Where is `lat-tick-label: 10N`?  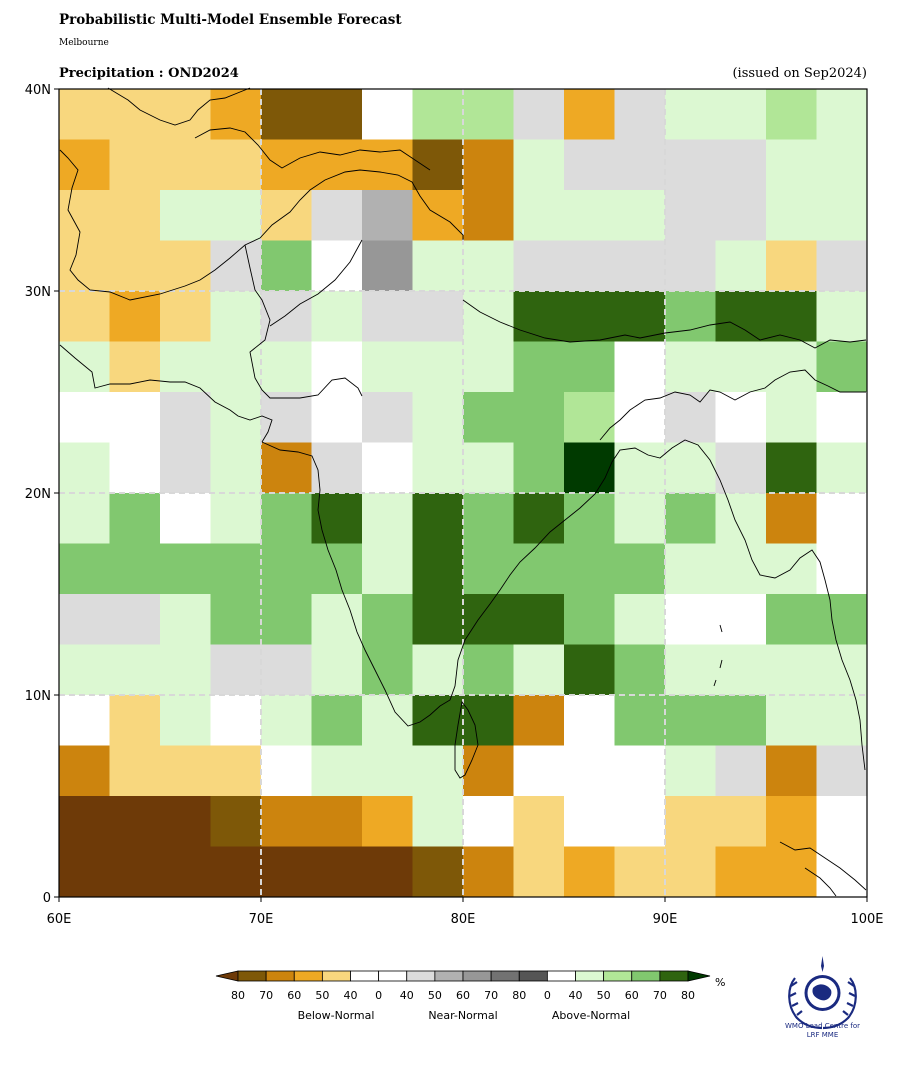
lat-tick-label: 10N is located at coordinates (38, 696).